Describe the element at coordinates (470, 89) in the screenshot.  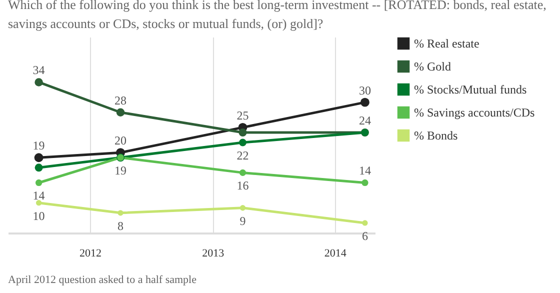
I see `legend-label: % Stocks/Mutual funds` at that location.